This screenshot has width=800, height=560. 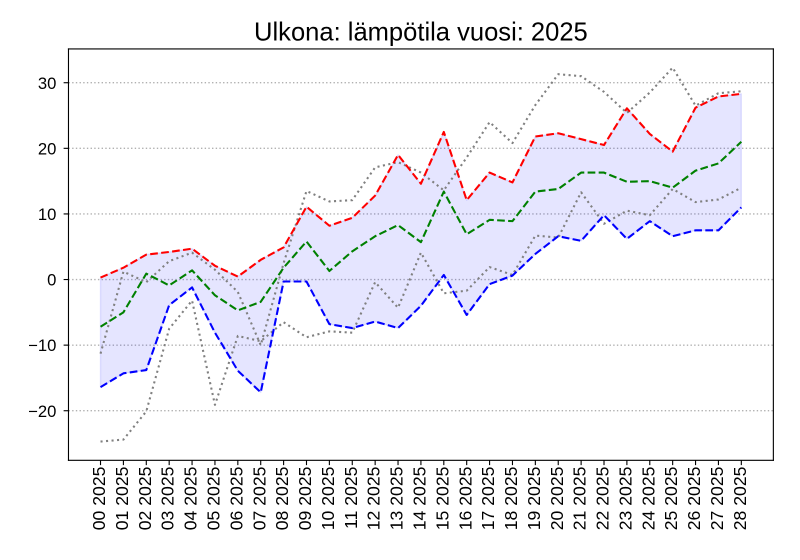 What do you see at coordinates (511, 498) in the screenshot?
I see `svg-text: 18 2025` at bounding box center [511, 498].